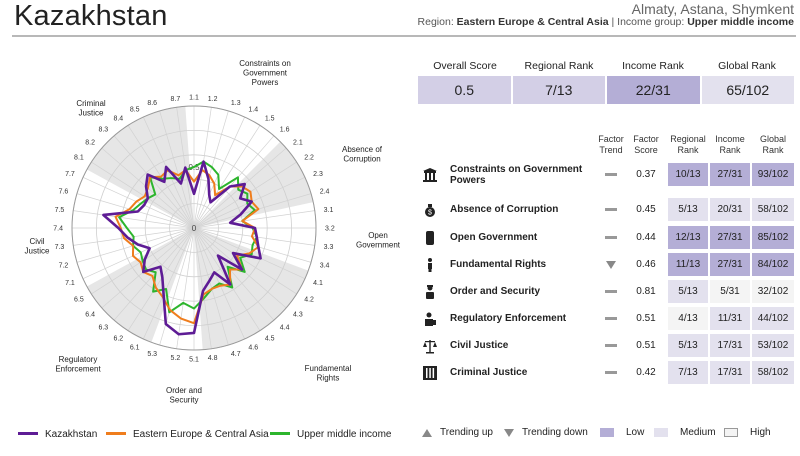 The width and height of the screenshot is (800, 456). I want to click on subfactor-label: 6.5, so click(79, 299).